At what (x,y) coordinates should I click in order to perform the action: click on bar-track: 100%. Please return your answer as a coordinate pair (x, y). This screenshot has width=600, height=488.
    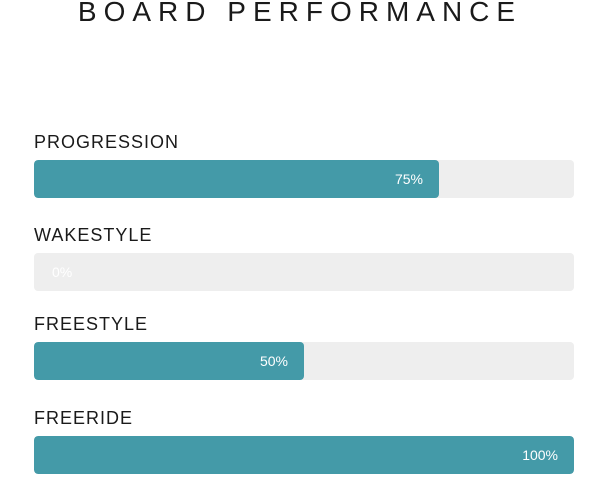
    Looking at the image, I should click on (304, 455).